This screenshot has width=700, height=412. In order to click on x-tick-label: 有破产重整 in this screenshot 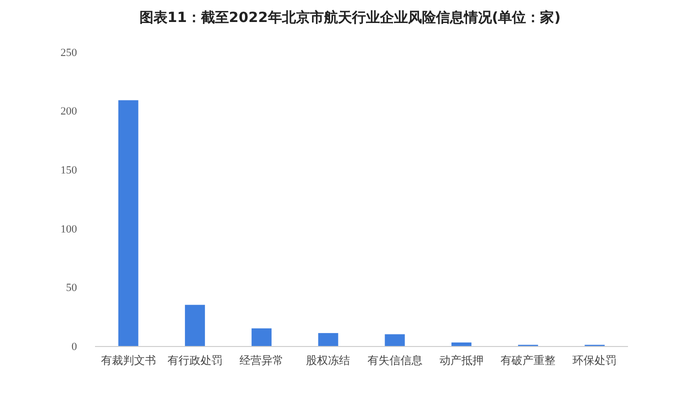, I will do `click(528, 360)`.